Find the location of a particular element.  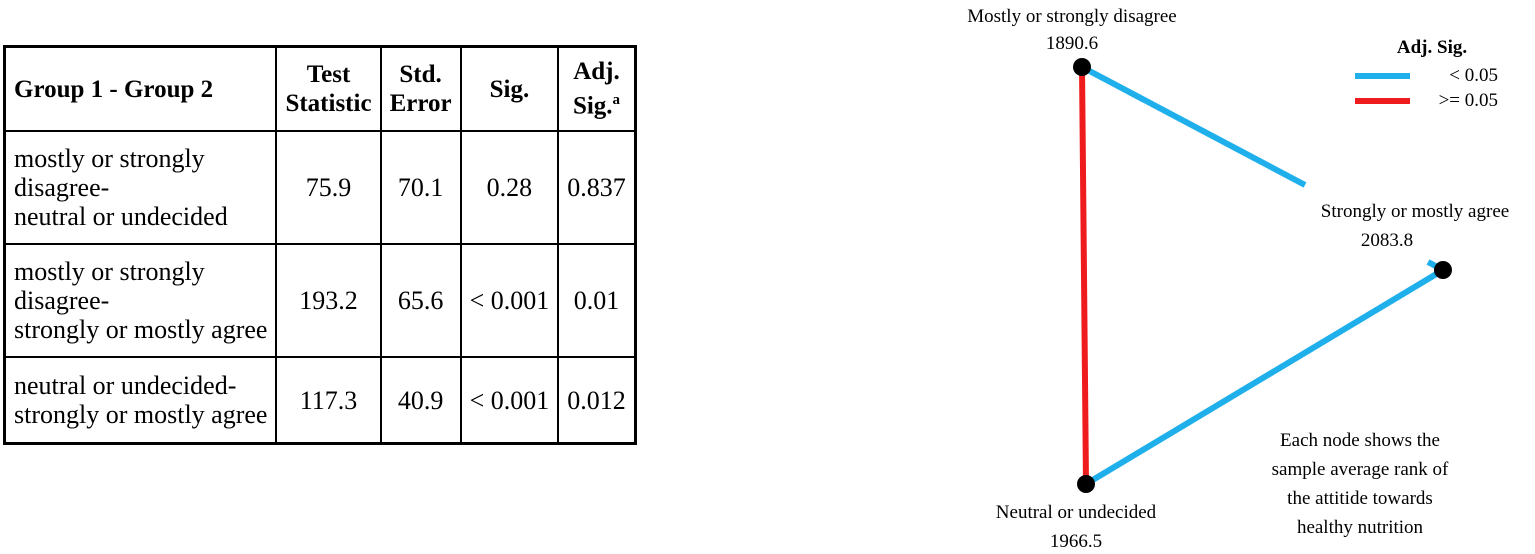

node-label: Mostly or strongly disagree is located at coordinates (1072, 16).